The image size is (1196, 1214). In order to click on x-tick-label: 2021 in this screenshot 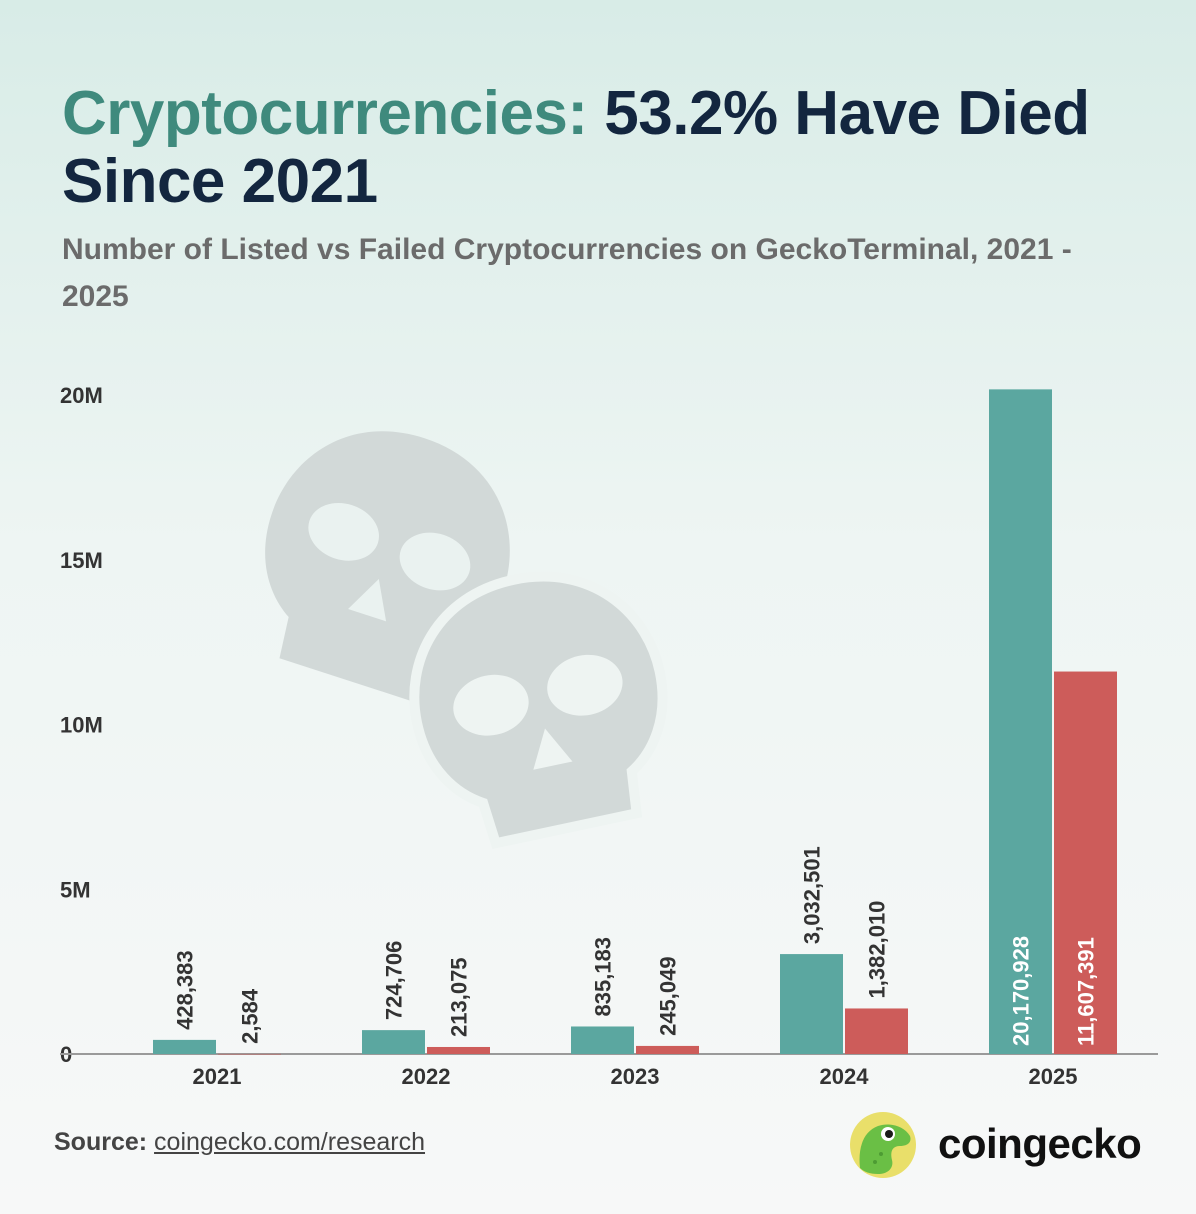, I will do `click(217, 1076)`.